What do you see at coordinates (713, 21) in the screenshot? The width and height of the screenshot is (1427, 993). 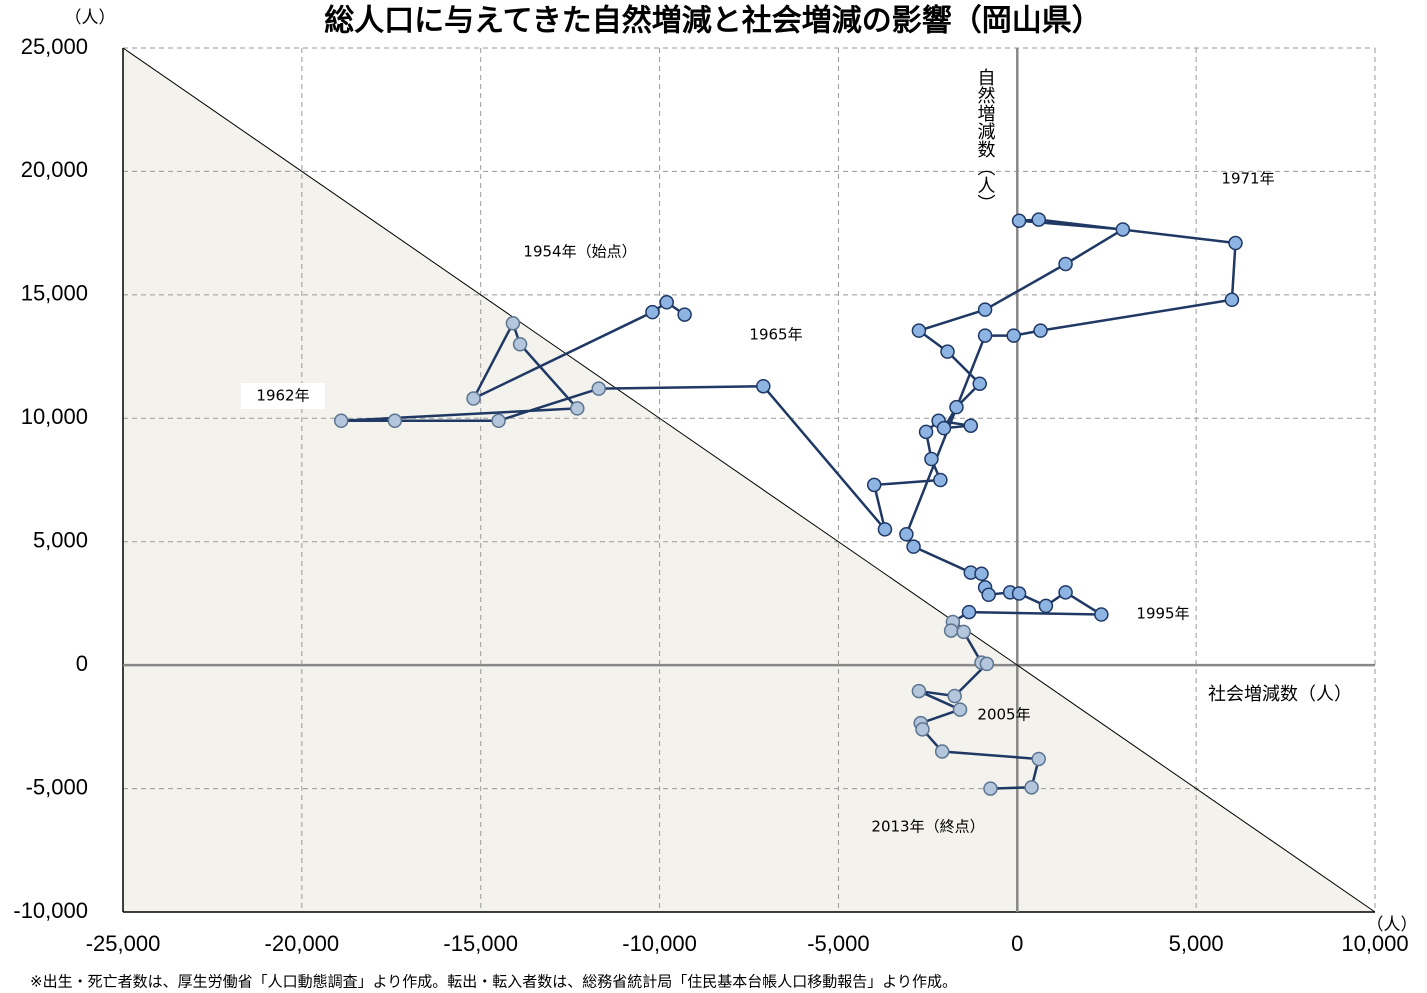 I see `chart-title: 総人口に与えてきた自然増減と社会増減の影響（岡山県）` at bounding box center [713, 21].